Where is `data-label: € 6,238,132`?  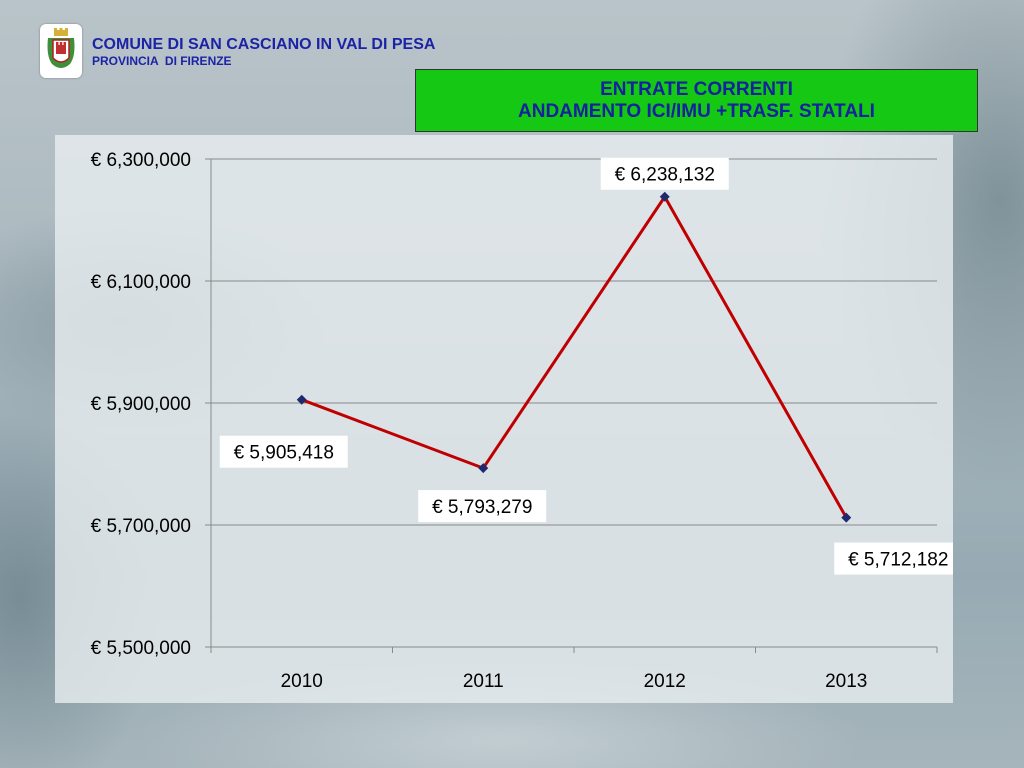
data-label: € 6,238,132 is located at coordinates (665, 175).